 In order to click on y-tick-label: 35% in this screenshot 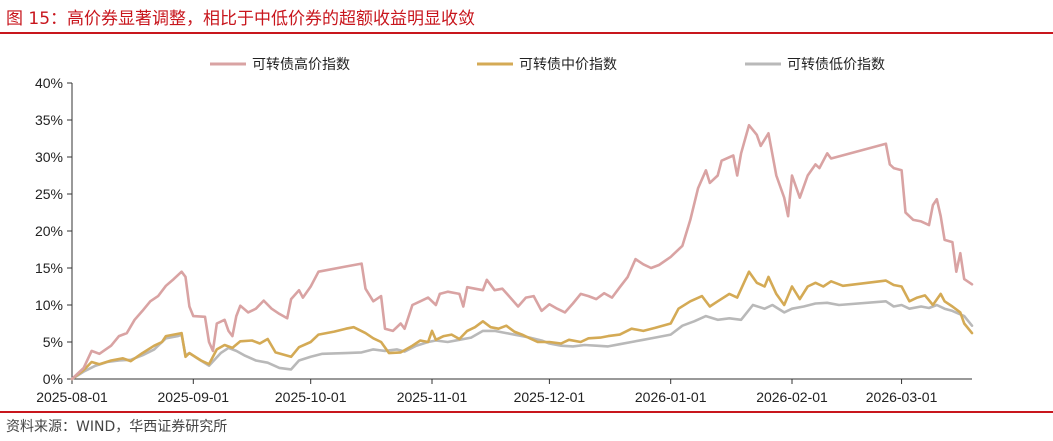, I will do `click(49, 120)`.